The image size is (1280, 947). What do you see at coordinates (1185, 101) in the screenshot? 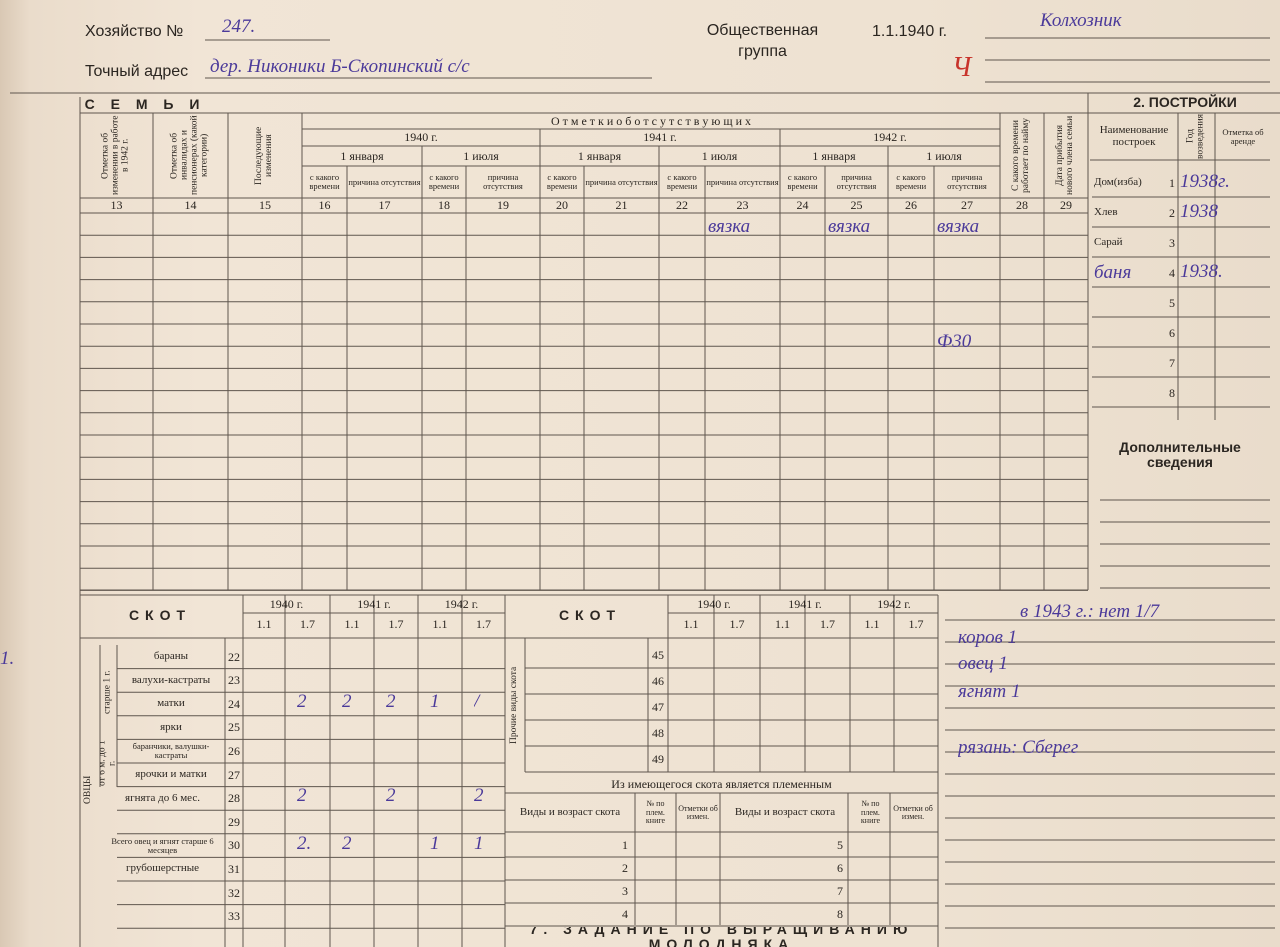
I see `section-title: 2. ПОСТРОЙКИ` at bounding box center [1185, 101].